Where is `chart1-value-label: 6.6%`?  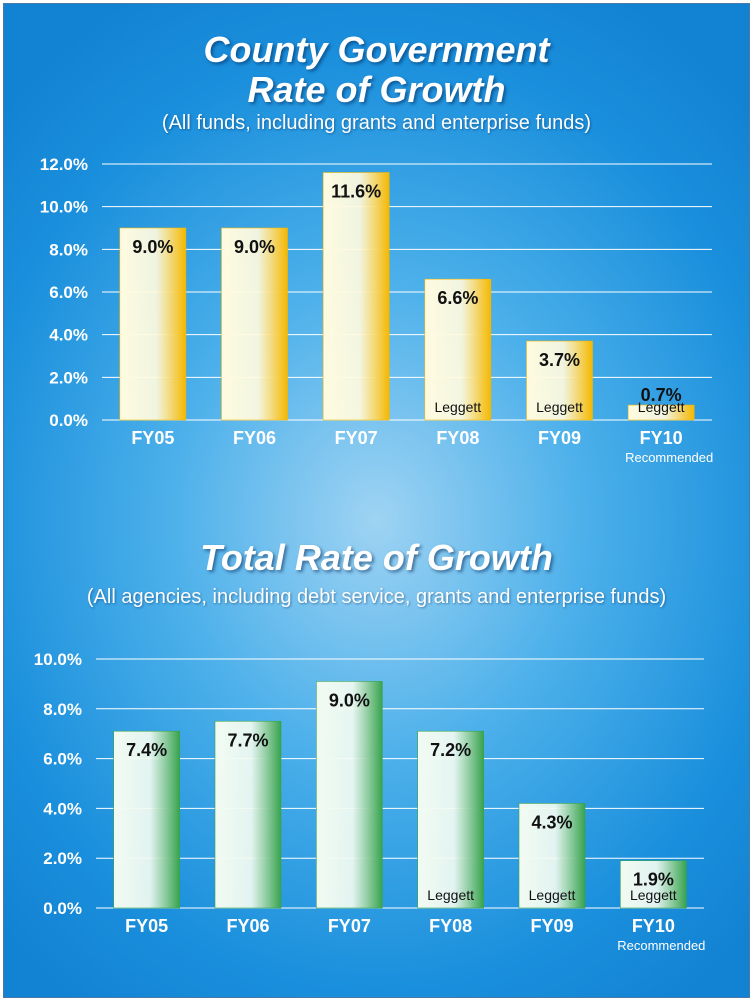
chart1-value-label: 6.6% is located at coordinates (457, 298).